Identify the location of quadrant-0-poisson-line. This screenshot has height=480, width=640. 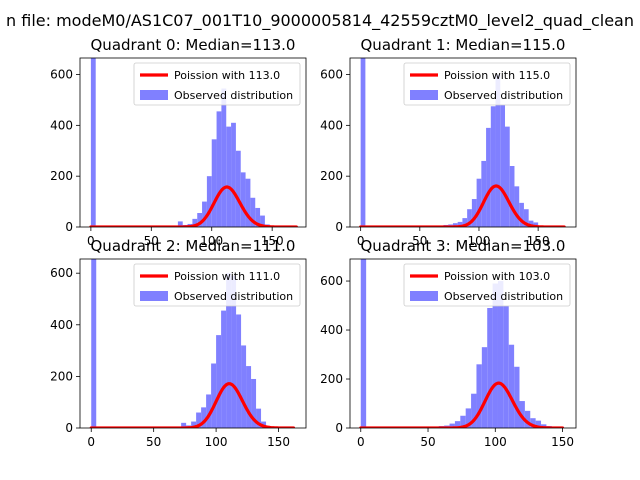
(193, 206).